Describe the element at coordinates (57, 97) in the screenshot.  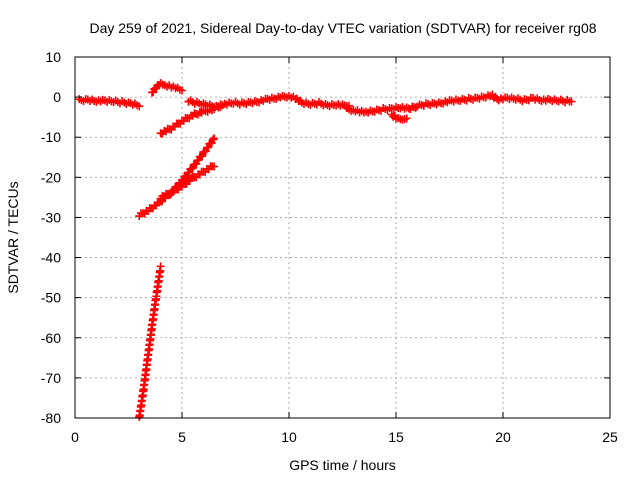
I see `y-tick-label: 0` at that location.